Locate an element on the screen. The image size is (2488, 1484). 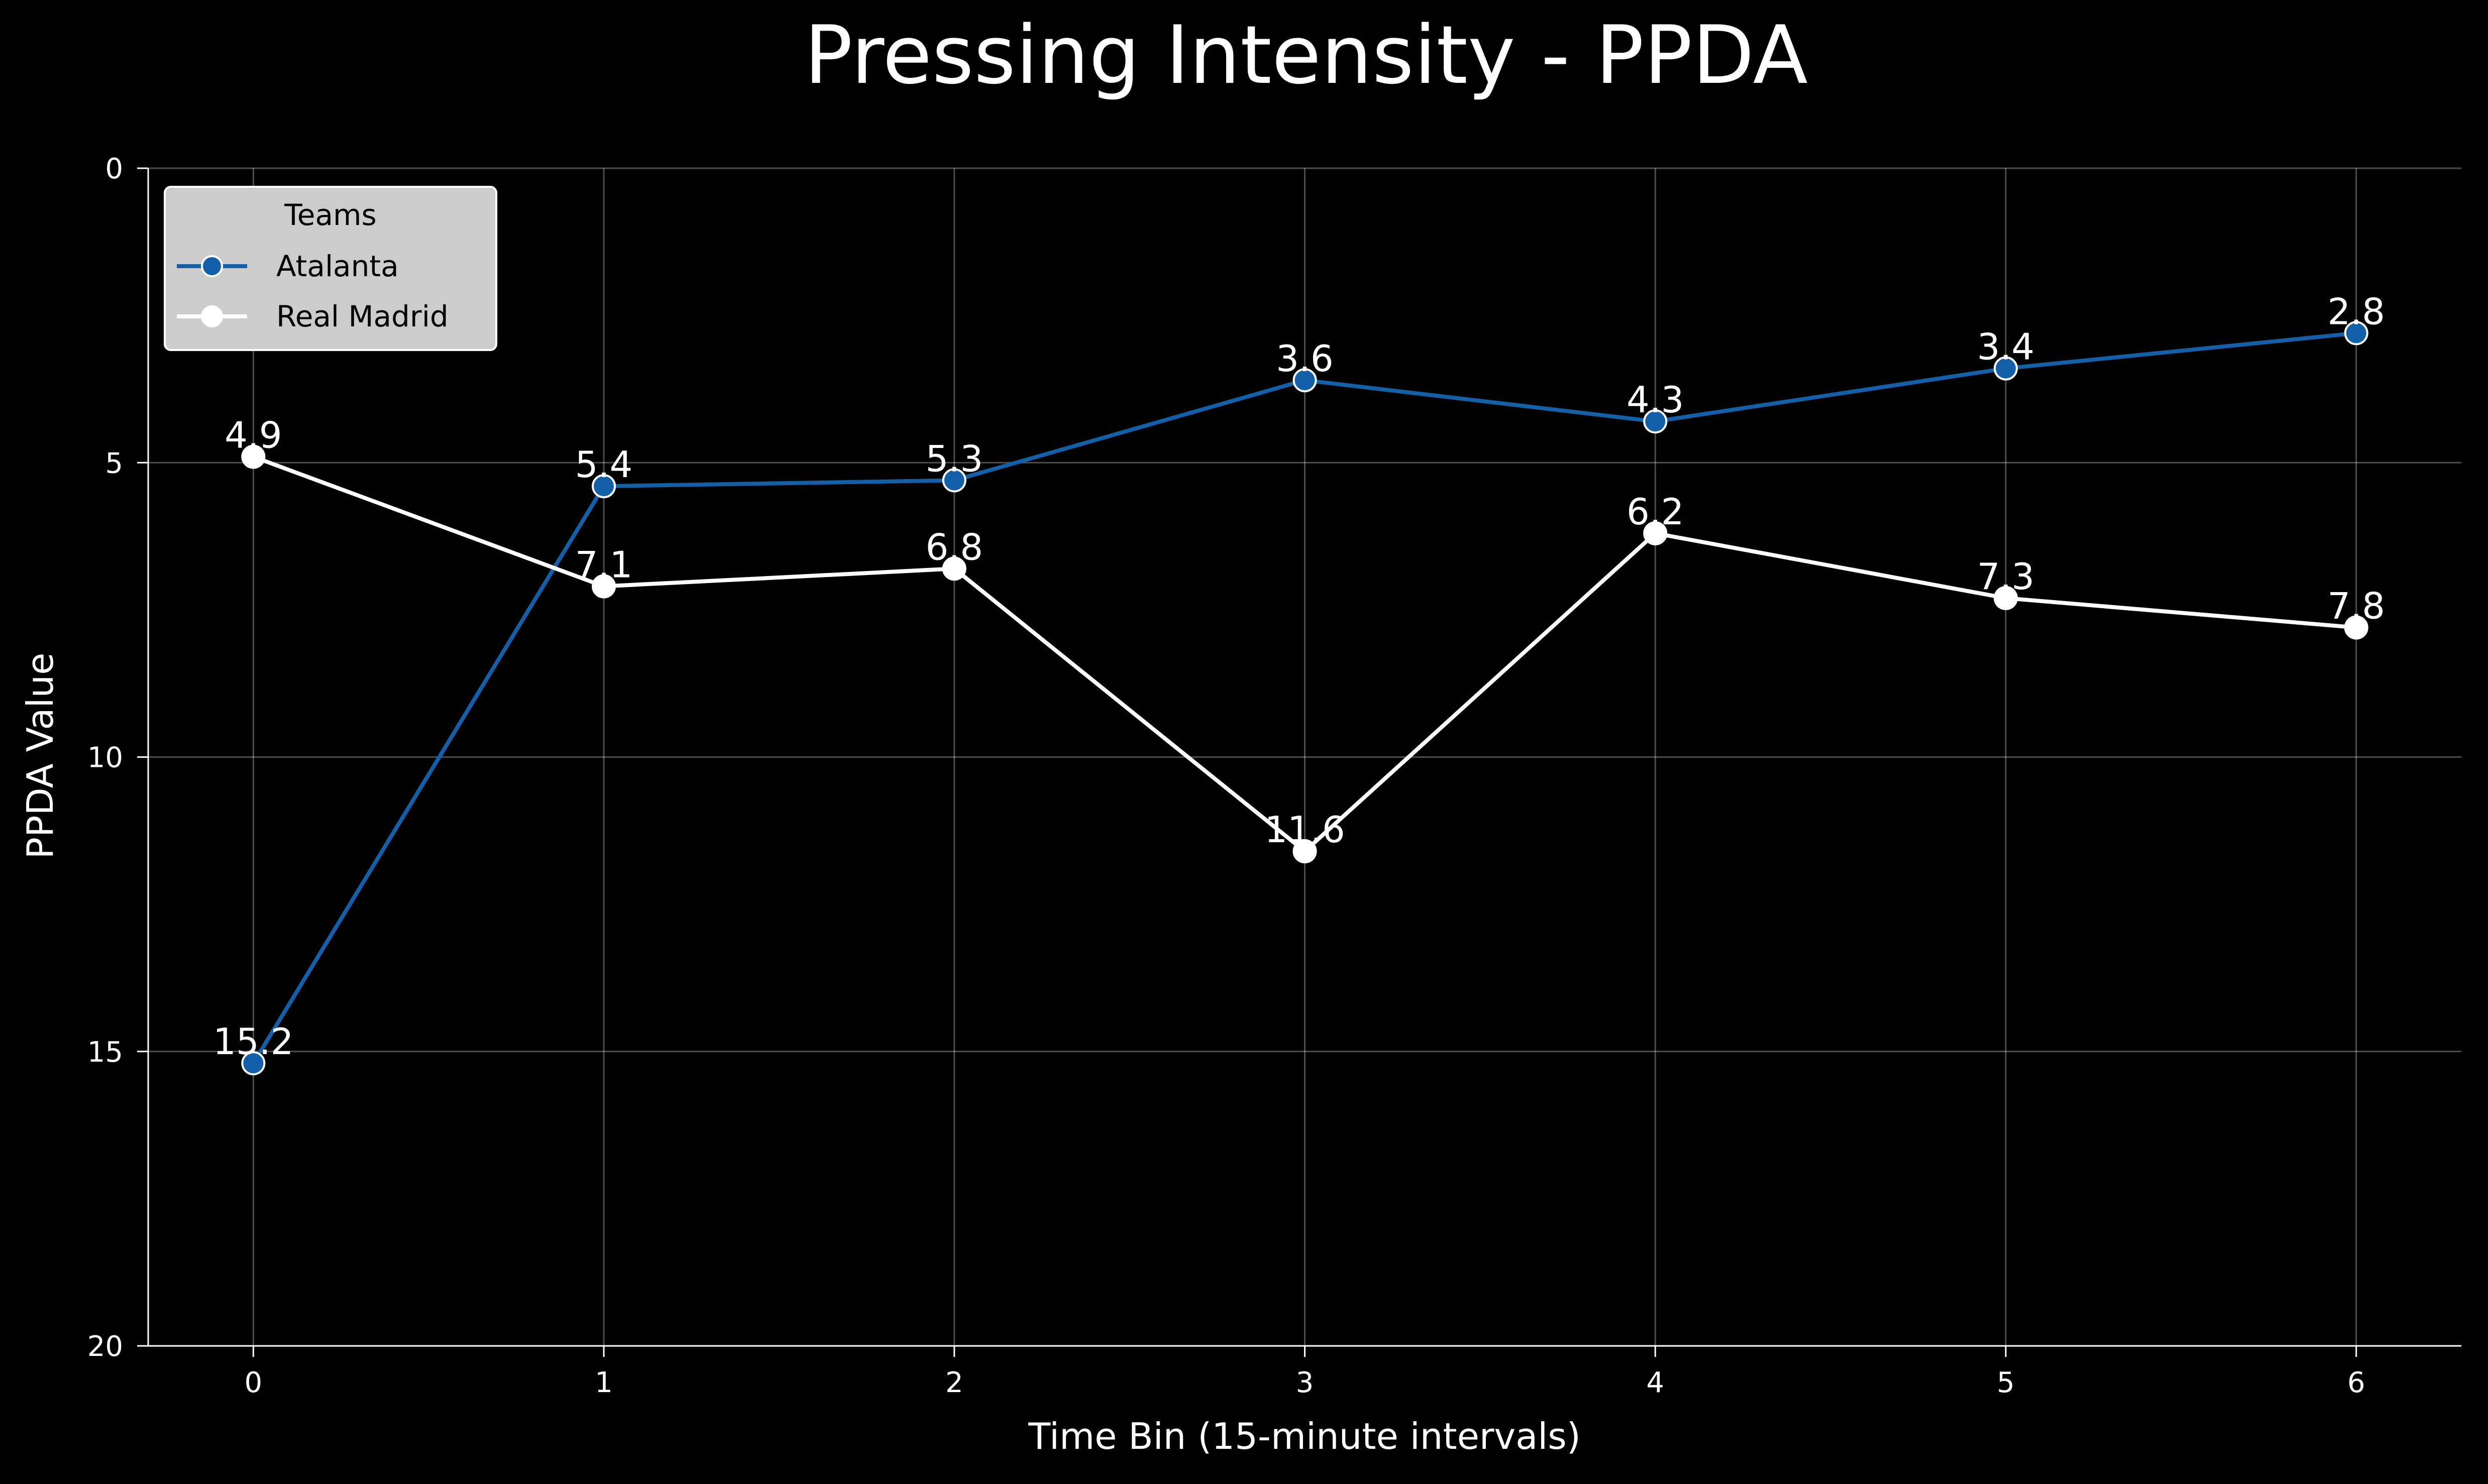
legend-label-real-madrid: Real Madrid is located at coordinates (362, 316).